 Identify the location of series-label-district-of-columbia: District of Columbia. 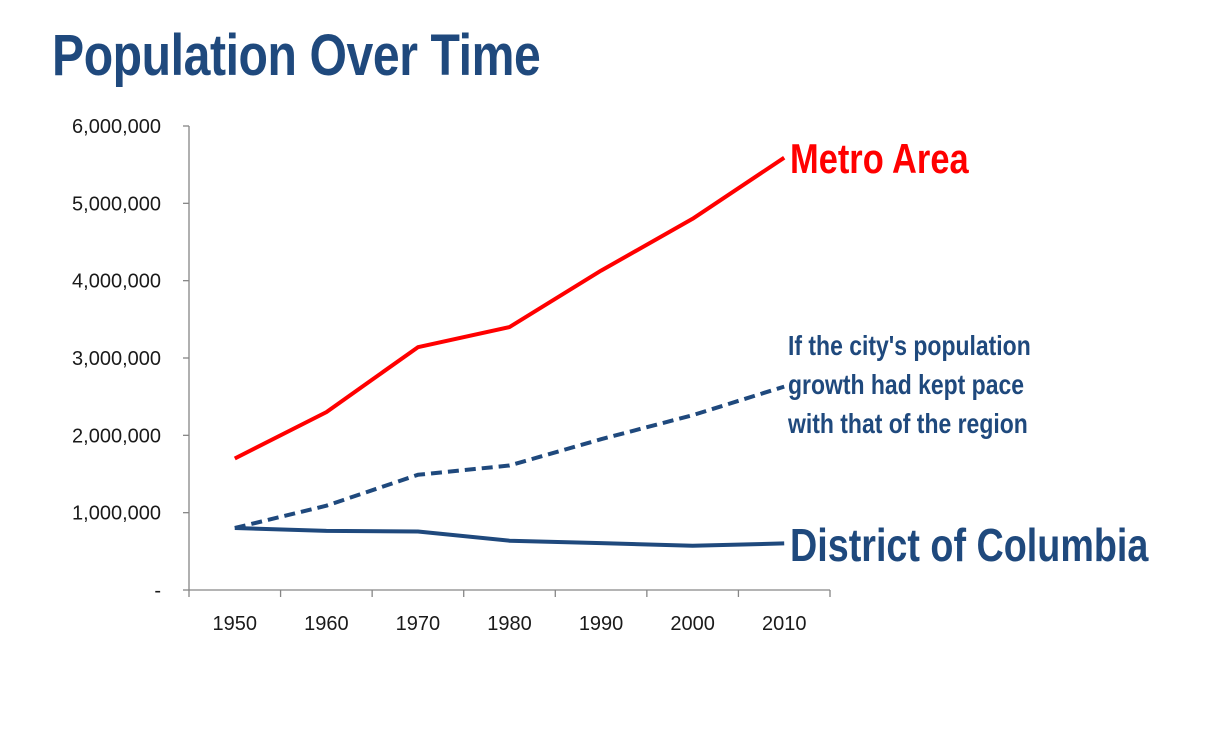
(969, 545).